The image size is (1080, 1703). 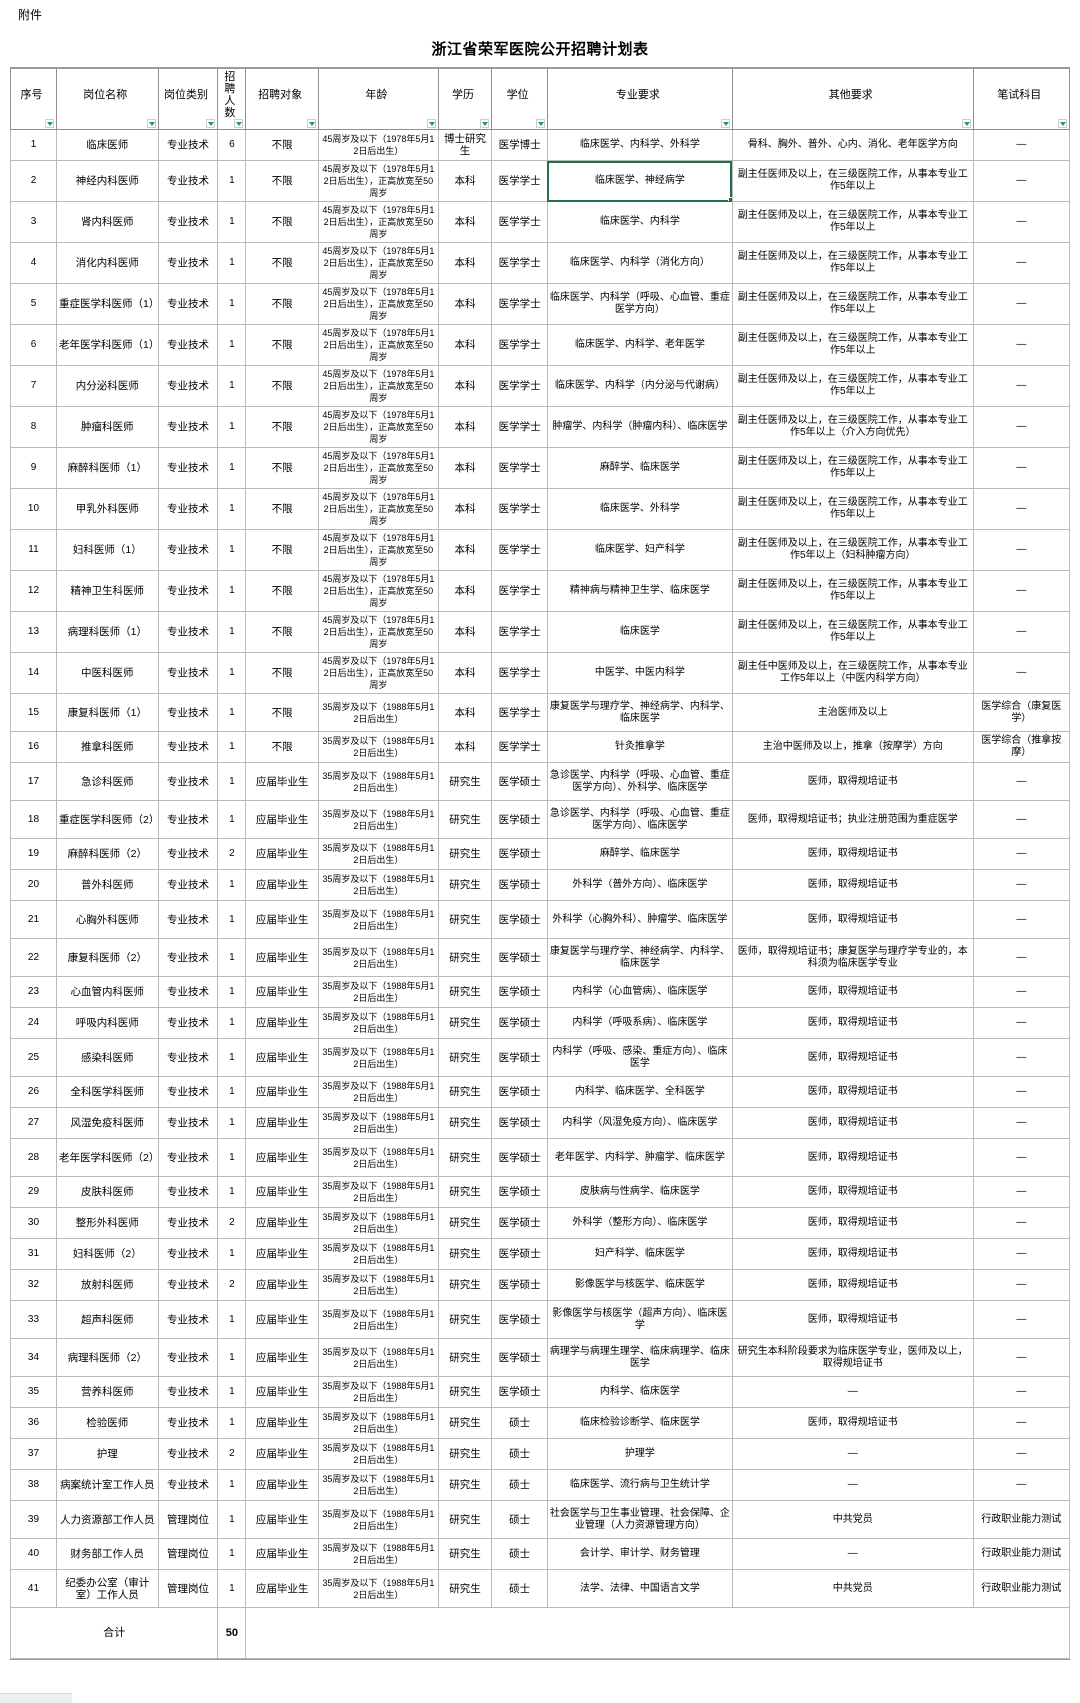 What do you see at coordinates (107, 1554) in the screenshot?
I see `cell-name: 财务部工作人员` at bounding box center [107, 1554].